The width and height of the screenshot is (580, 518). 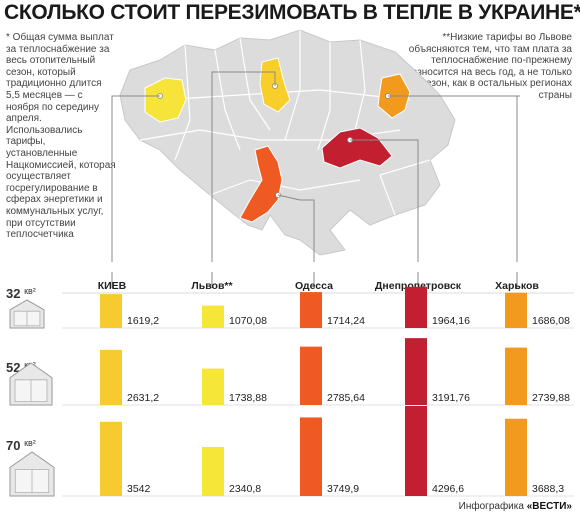 What do you see at coordinates (551, 321) in the screenshot?
I see `value-label-kharkiv-32: 1686,08` at bounding box center [551, 321].